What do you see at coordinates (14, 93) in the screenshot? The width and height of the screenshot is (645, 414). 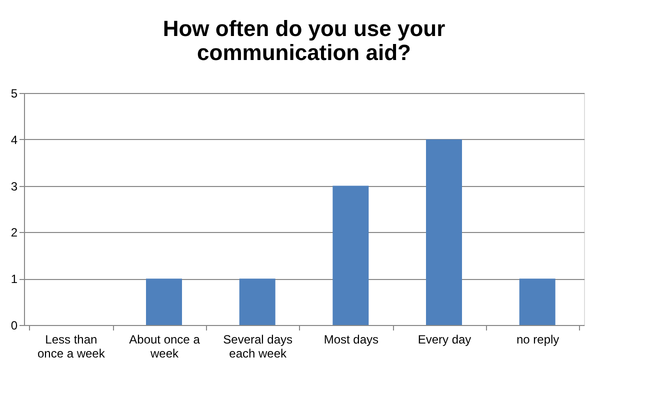 I see `y-tick-label: 5` at bounding box center [14, 93].